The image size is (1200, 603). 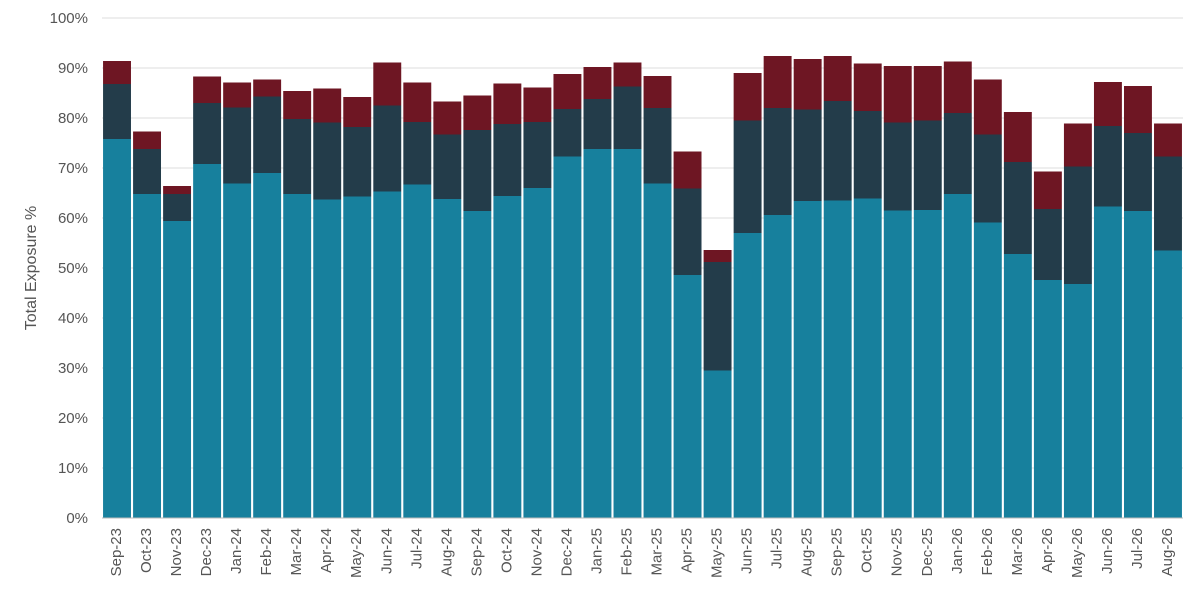 I want to click on x-tick-label: Jan-25, so click(x=596, y=551).